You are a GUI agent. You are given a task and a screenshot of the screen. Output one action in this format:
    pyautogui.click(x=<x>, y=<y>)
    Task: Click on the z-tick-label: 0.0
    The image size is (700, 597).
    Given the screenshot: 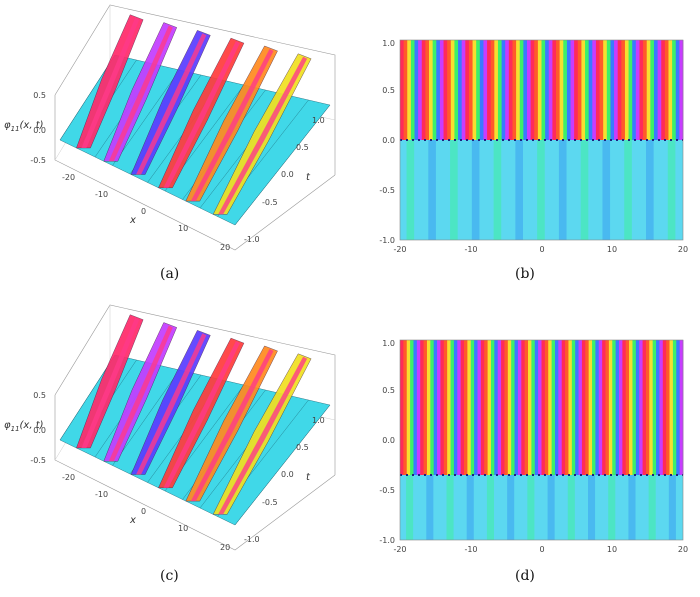 What is the action you would take?
    pyautogui.click(x=39, y=130)
    